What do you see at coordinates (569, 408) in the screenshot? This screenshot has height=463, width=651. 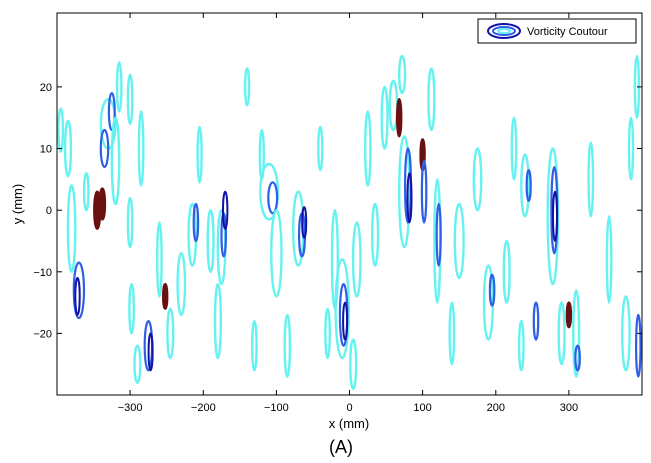 I see `x-tick-label: 300` at bounding box center [569, 408].